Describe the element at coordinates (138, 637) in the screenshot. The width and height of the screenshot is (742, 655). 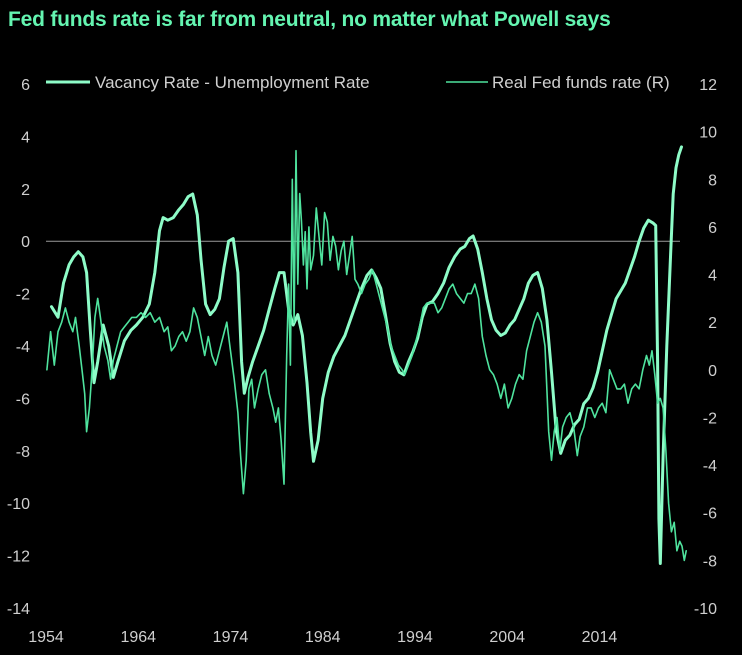
I see `x-tick-label: 1964` at that location.